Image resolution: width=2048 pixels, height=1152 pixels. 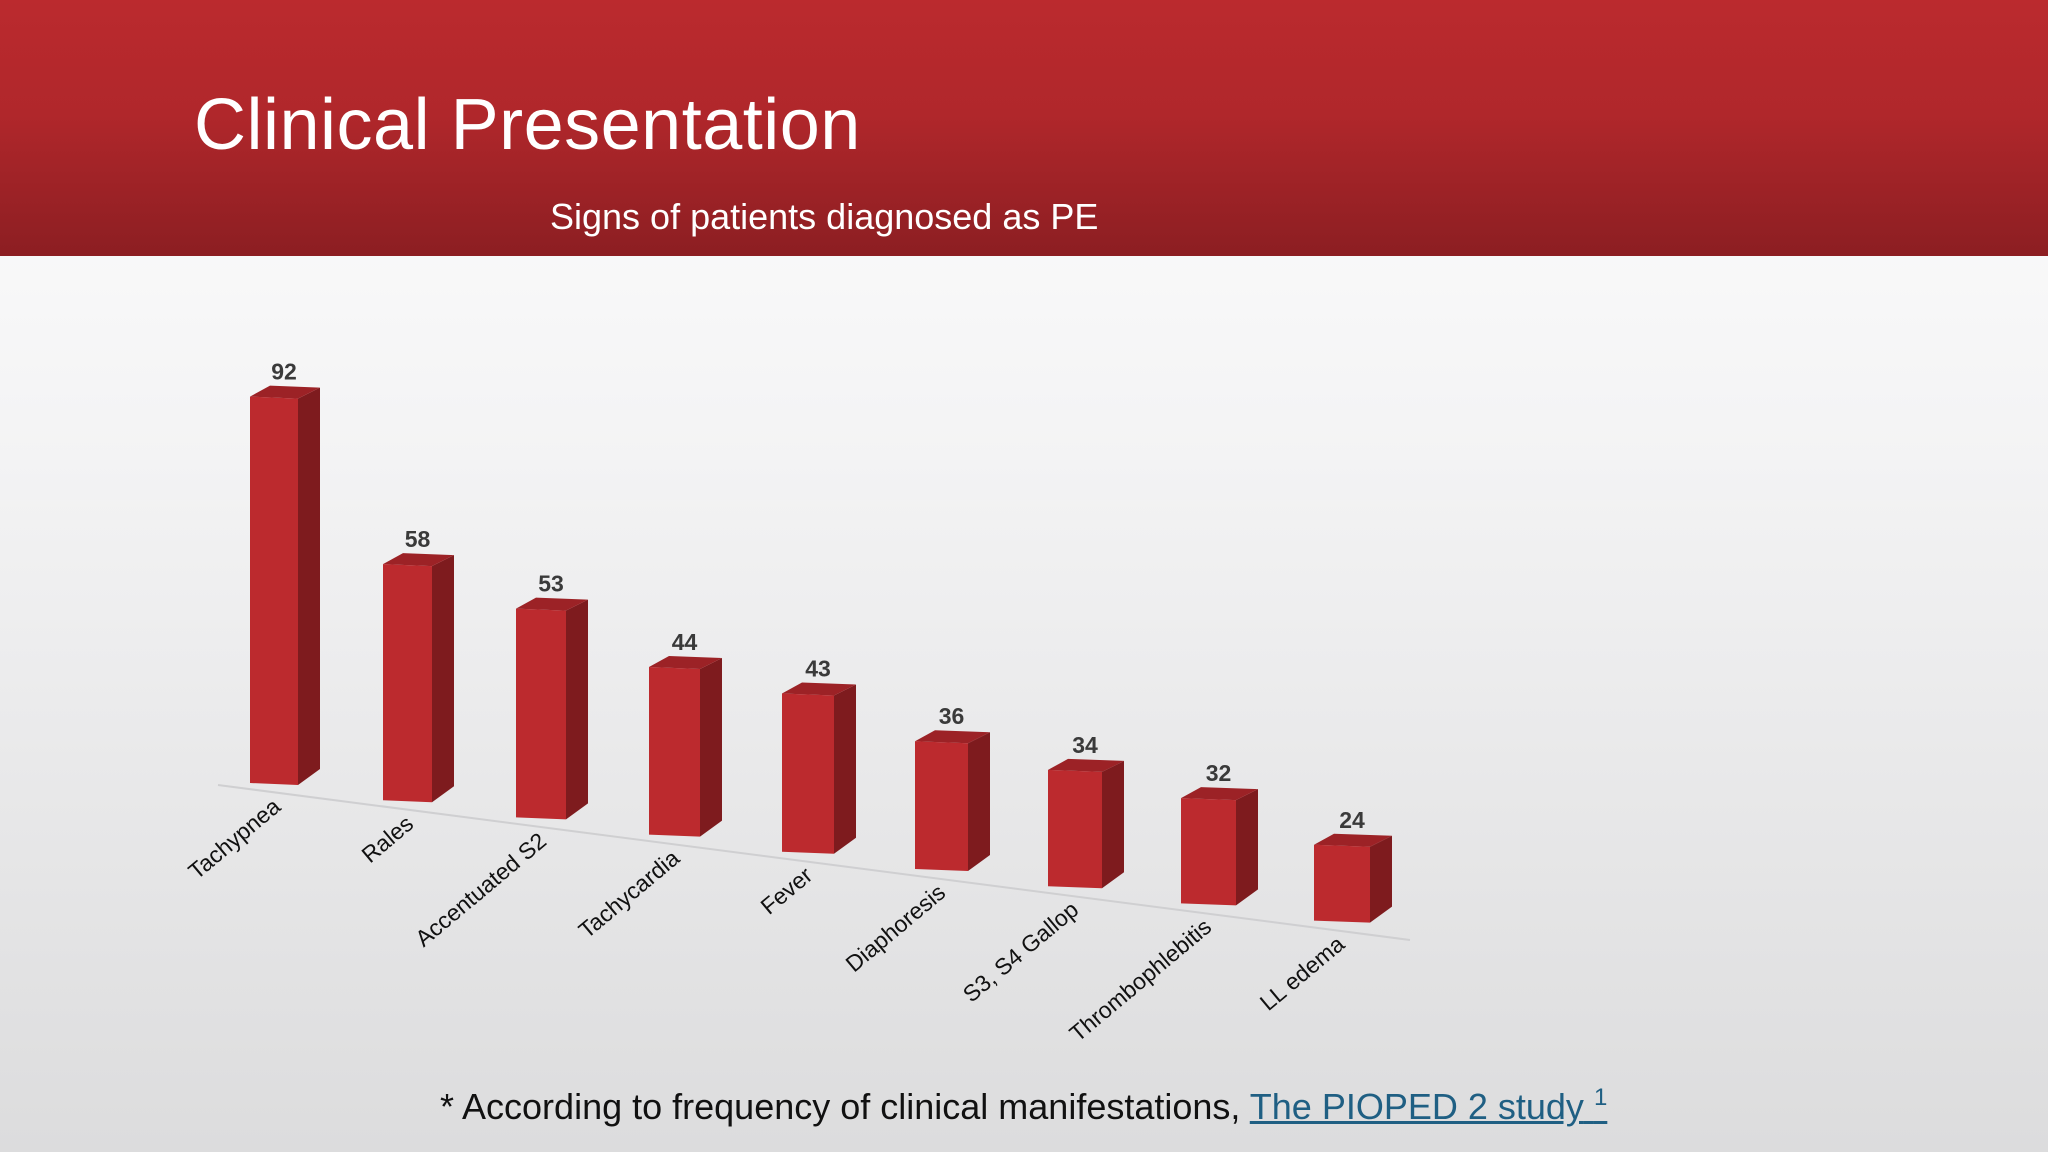 I want to click on bar-thrombophlebitis, so click(x=1219, y=846).